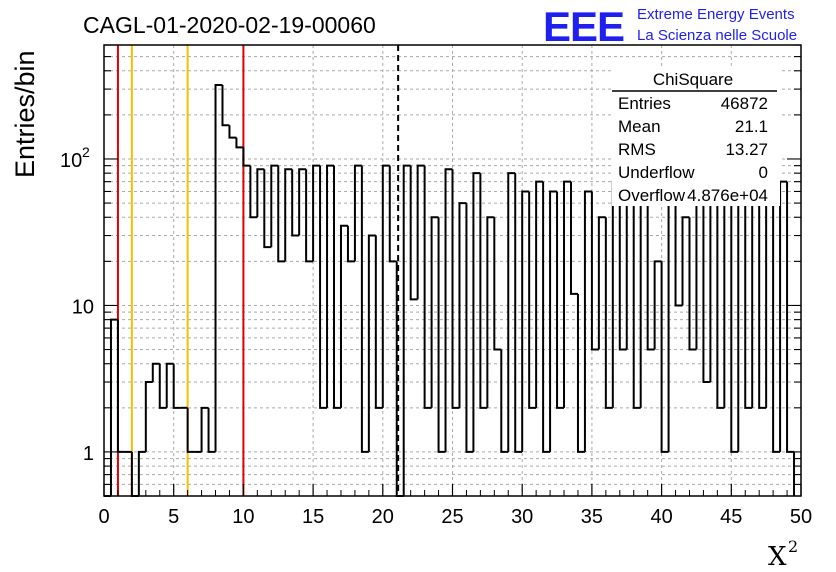 The width and height of the screenshot is (836, 572). What do you see at coordinates (717, 35) in the screenshot?
I see `logo-line-2: La Scienza nelle Scuole` at bounding box center [717, 35].